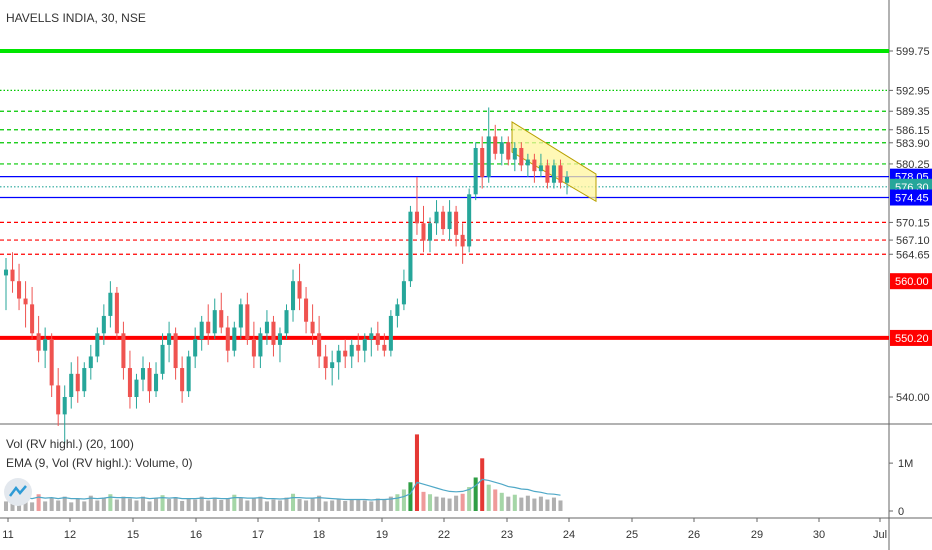 The height and width of the screenshot is (550, 932). Describe the element at coordinates (913, 144) in the screenshot. I see `price-level-label: 583.90` at that location.